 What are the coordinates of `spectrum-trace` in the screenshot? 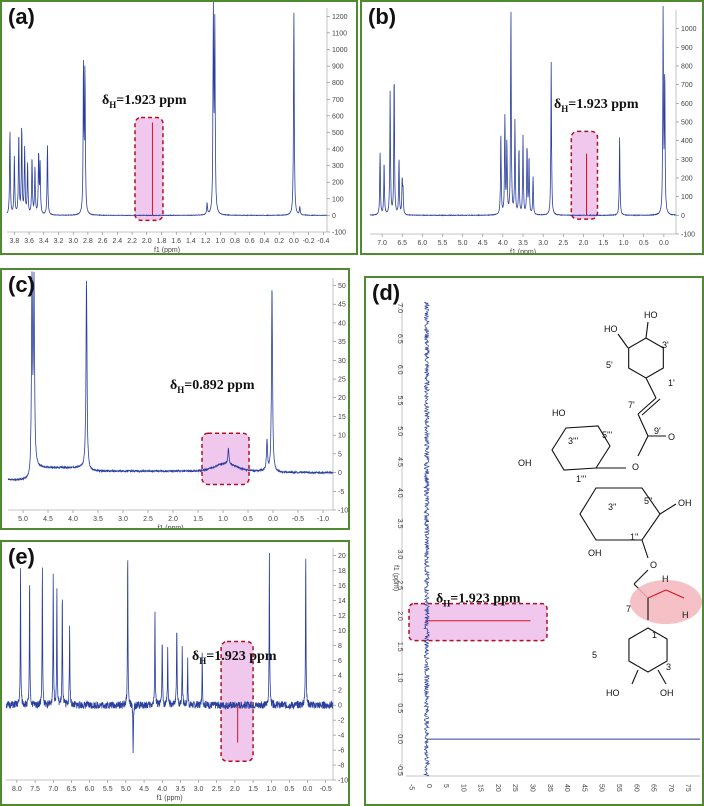 It's located at (427, 539).